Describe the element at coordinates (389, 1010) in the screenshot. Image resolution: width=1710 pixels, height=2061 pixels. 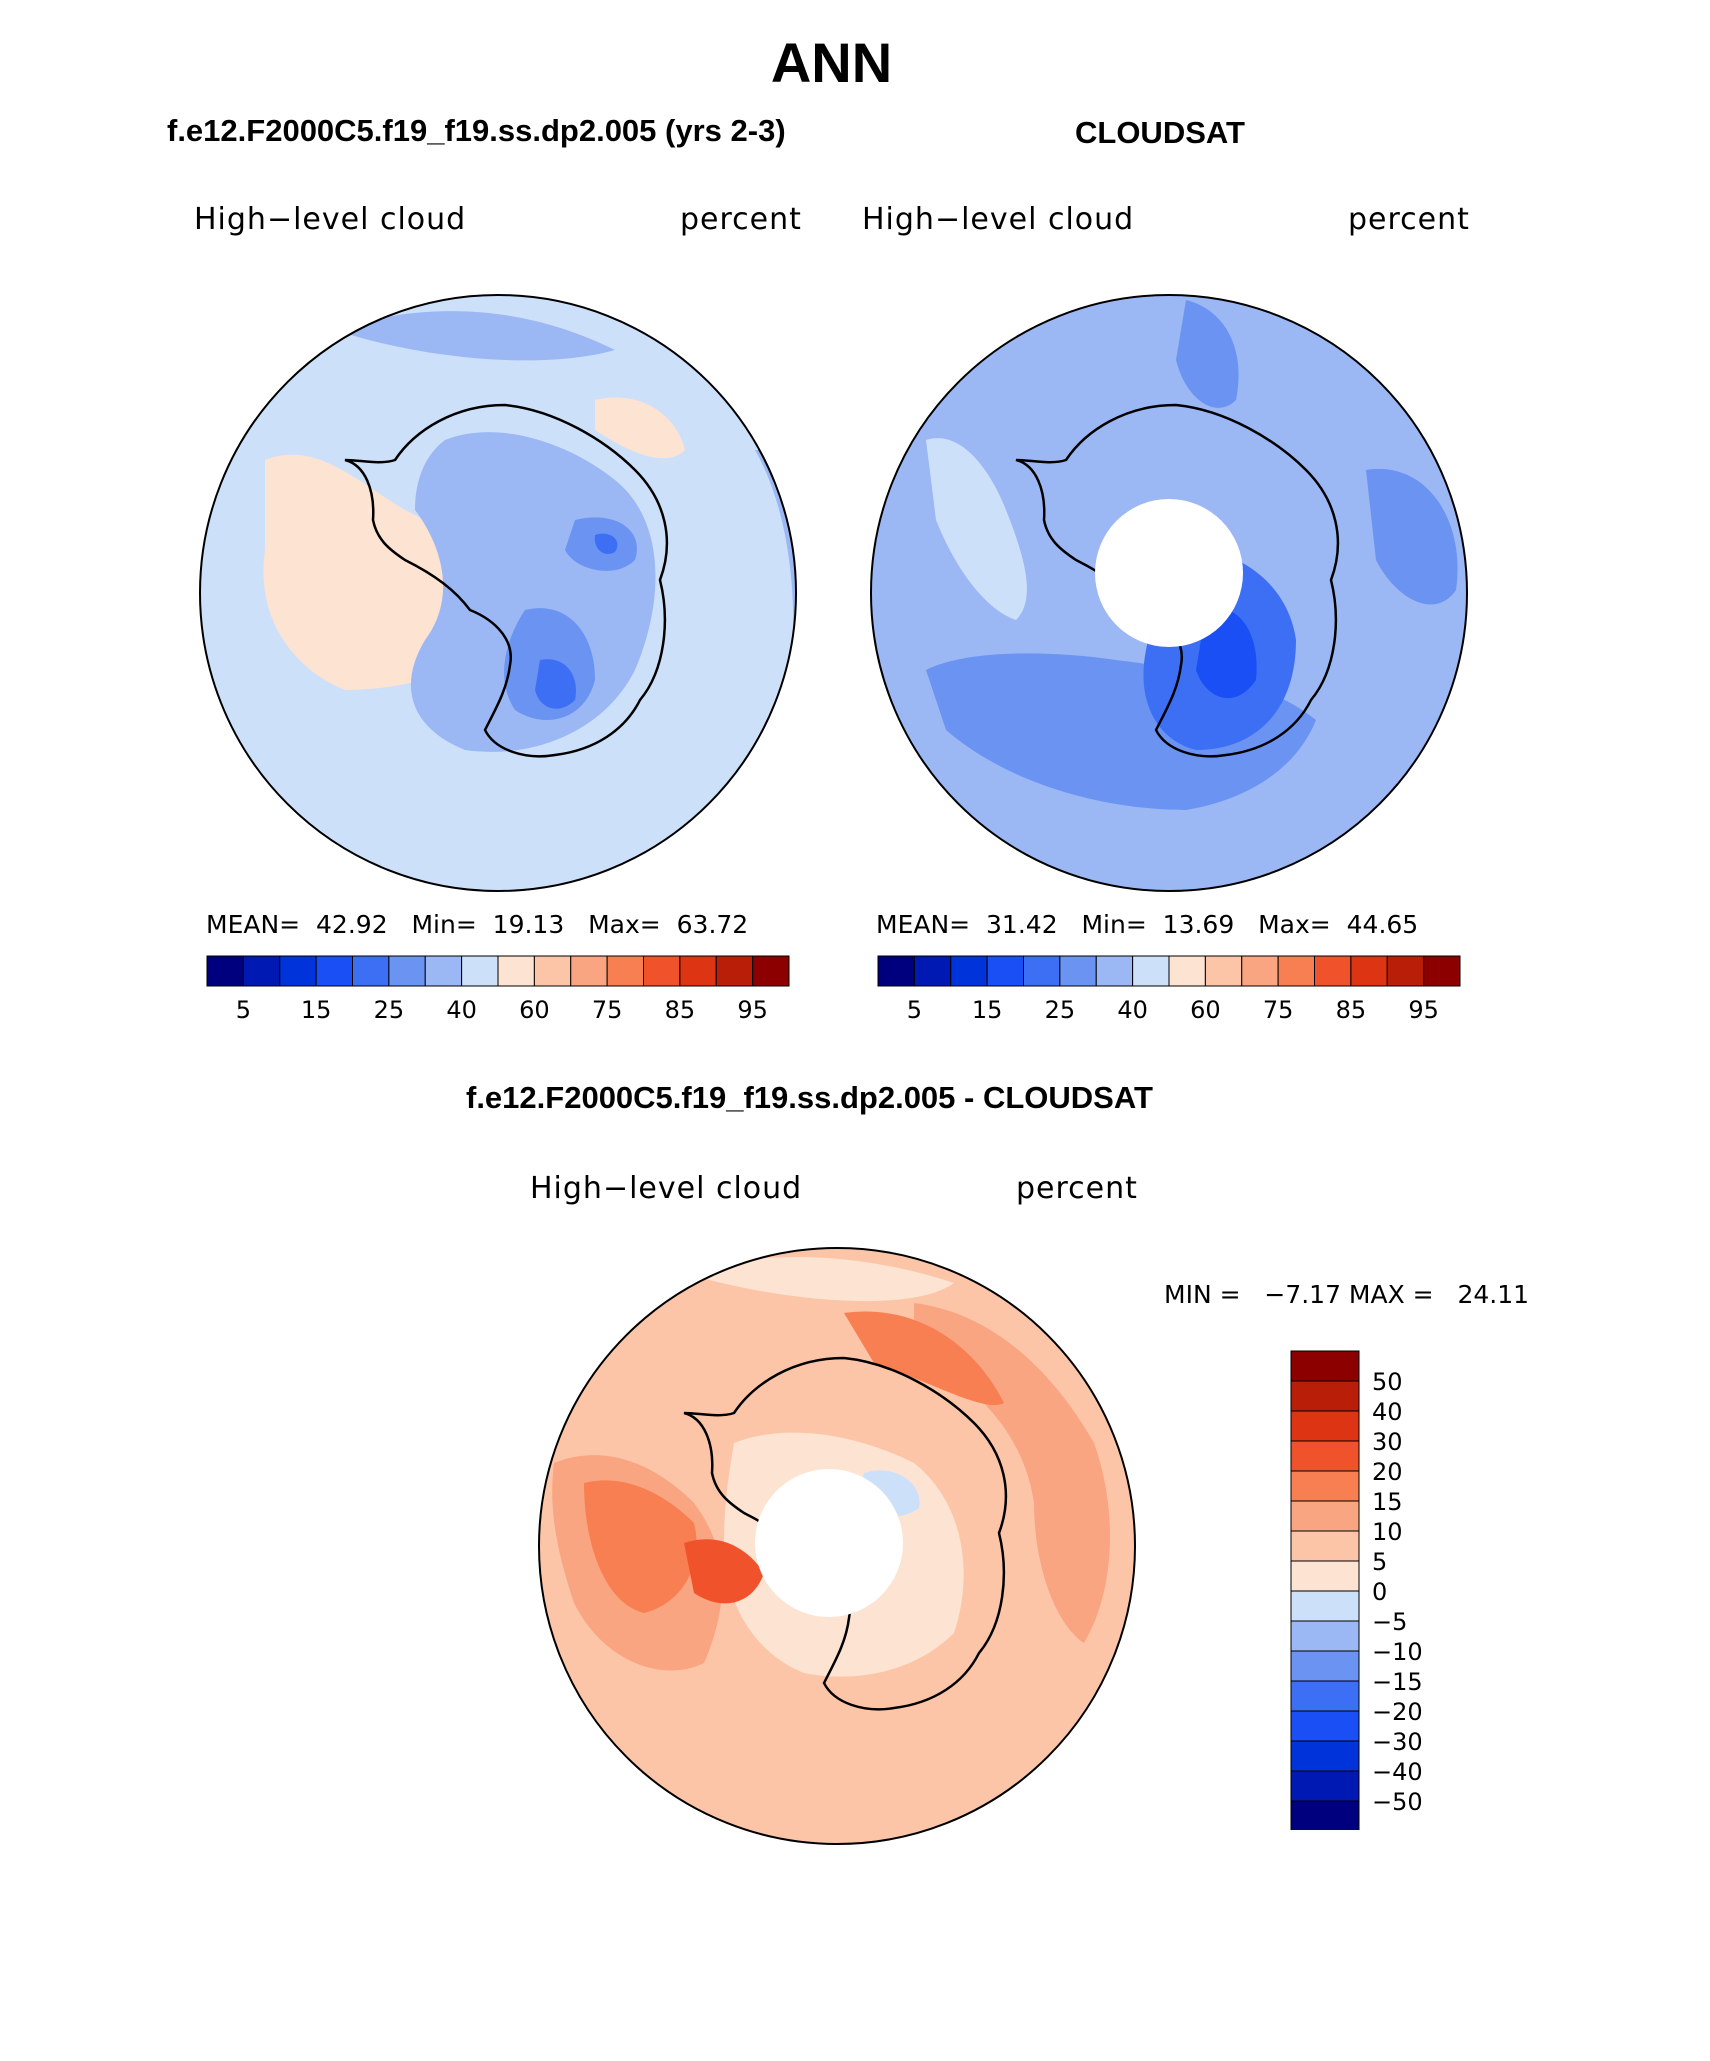
I see `panel-1-colorbar-tick-label: 25` at that location.